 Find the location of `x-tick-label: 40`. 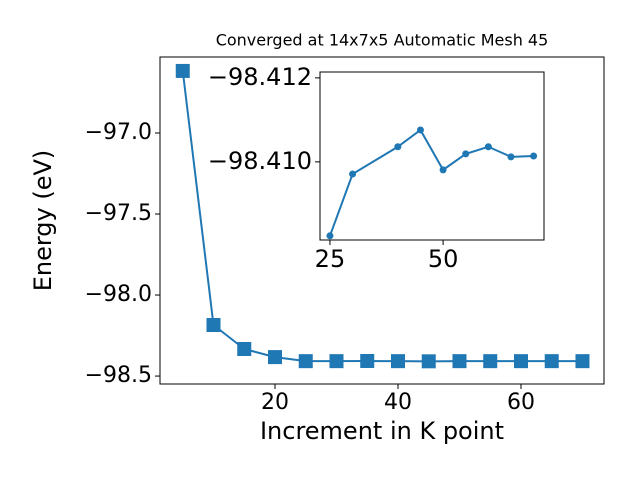

x-tick-label: 40 is located at coordinates (398, 402).